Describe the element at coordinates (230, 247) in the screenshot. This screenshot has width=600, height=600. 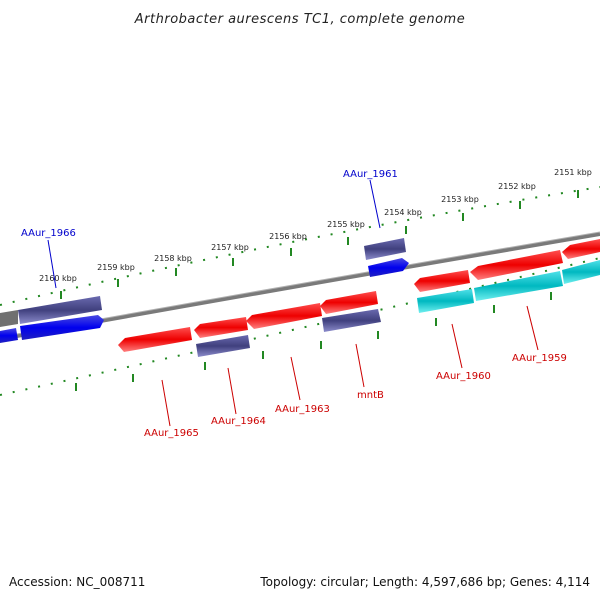
I see `kbp-label: 2157 kbp` at that location.